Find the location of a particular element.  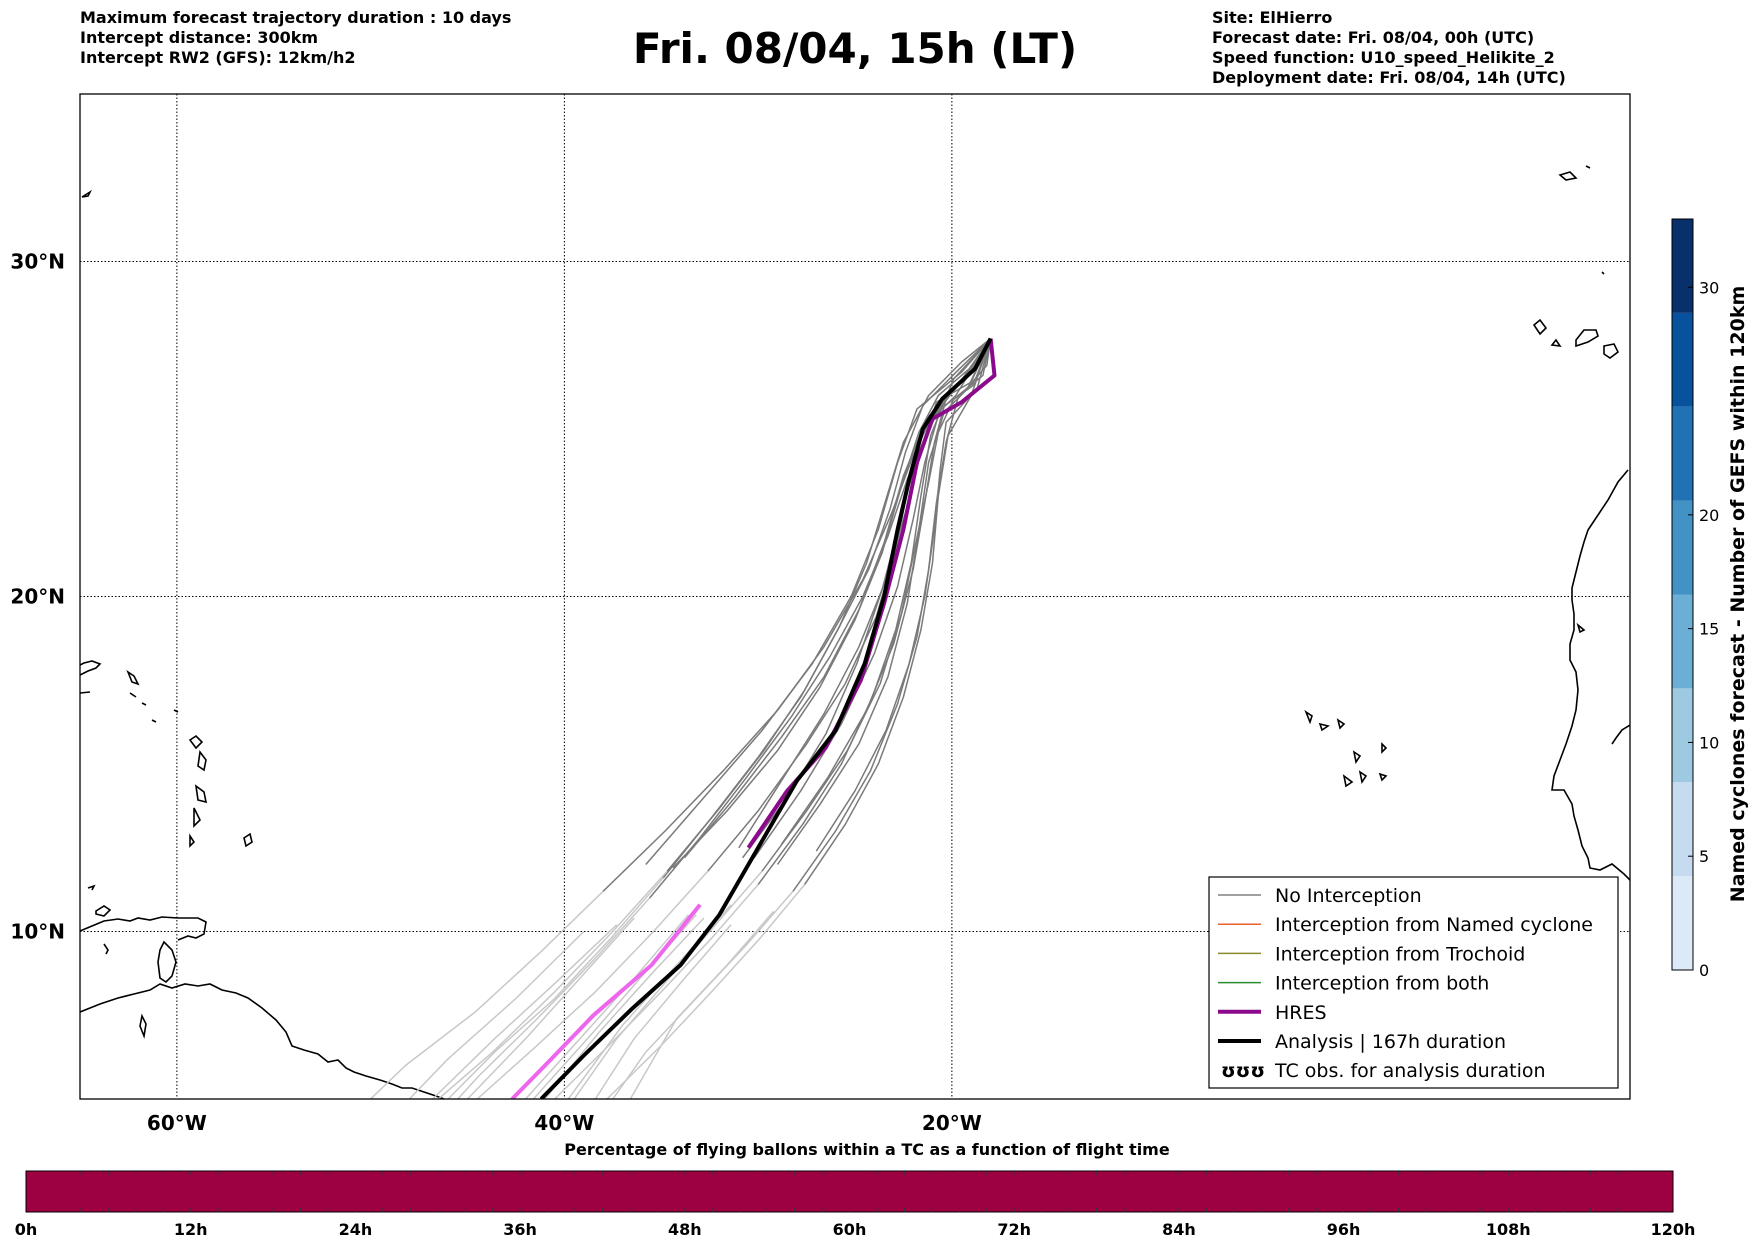

legend-label: No Interception is located at coordinates (1348, 896).